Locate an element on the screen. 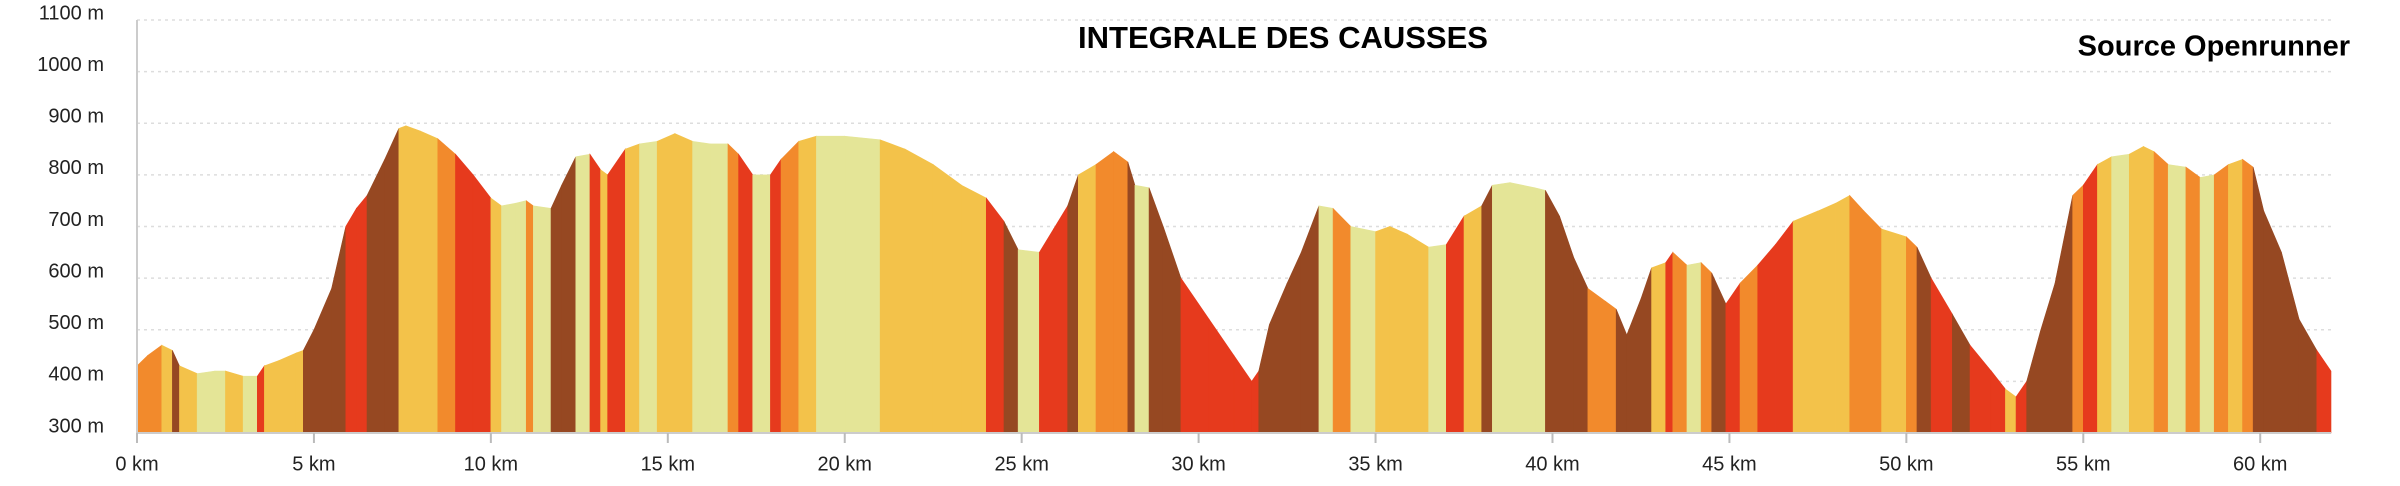 The width and height of the screenshot is (2400, 486). x-tick-label: 60 km is located at coordinates (2260, 464).